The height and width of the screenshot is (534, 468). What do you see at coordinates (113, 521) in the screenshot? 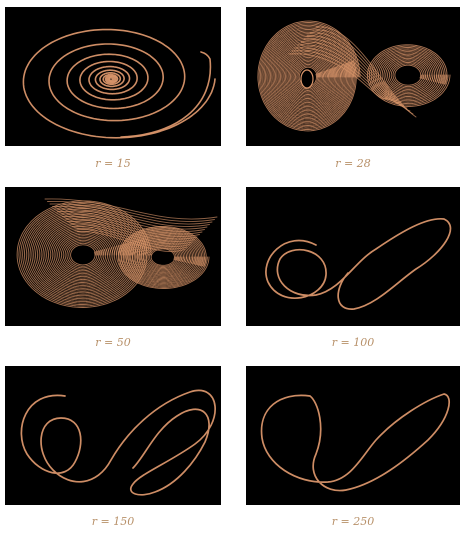
I see `caption-r150: r = 150` at bounding box center [113, 521].